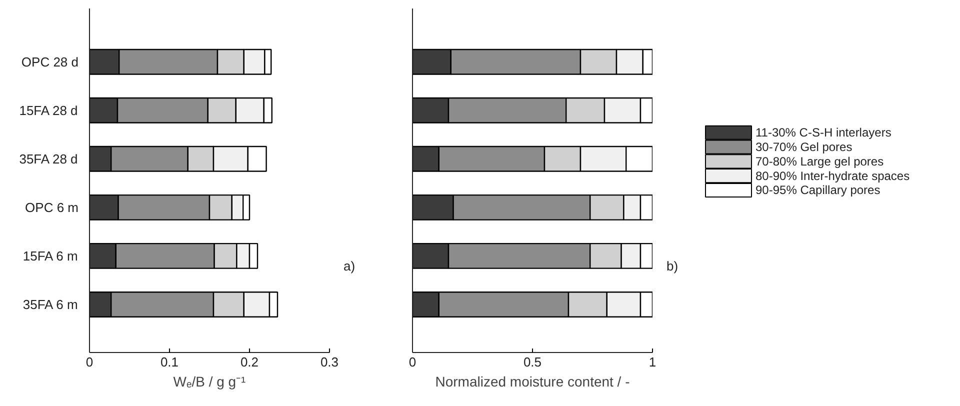  What do you see at coordinates (652, 362) in the screenshot?
I see `x-tick-label: 1` at bounding box center [652, 362].